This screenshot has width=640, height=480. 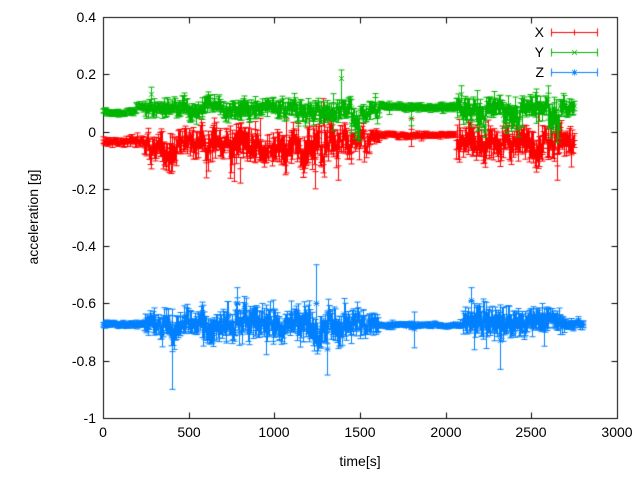 I want to click on y-tick-label: 0.4, so click(x=86, y=17).